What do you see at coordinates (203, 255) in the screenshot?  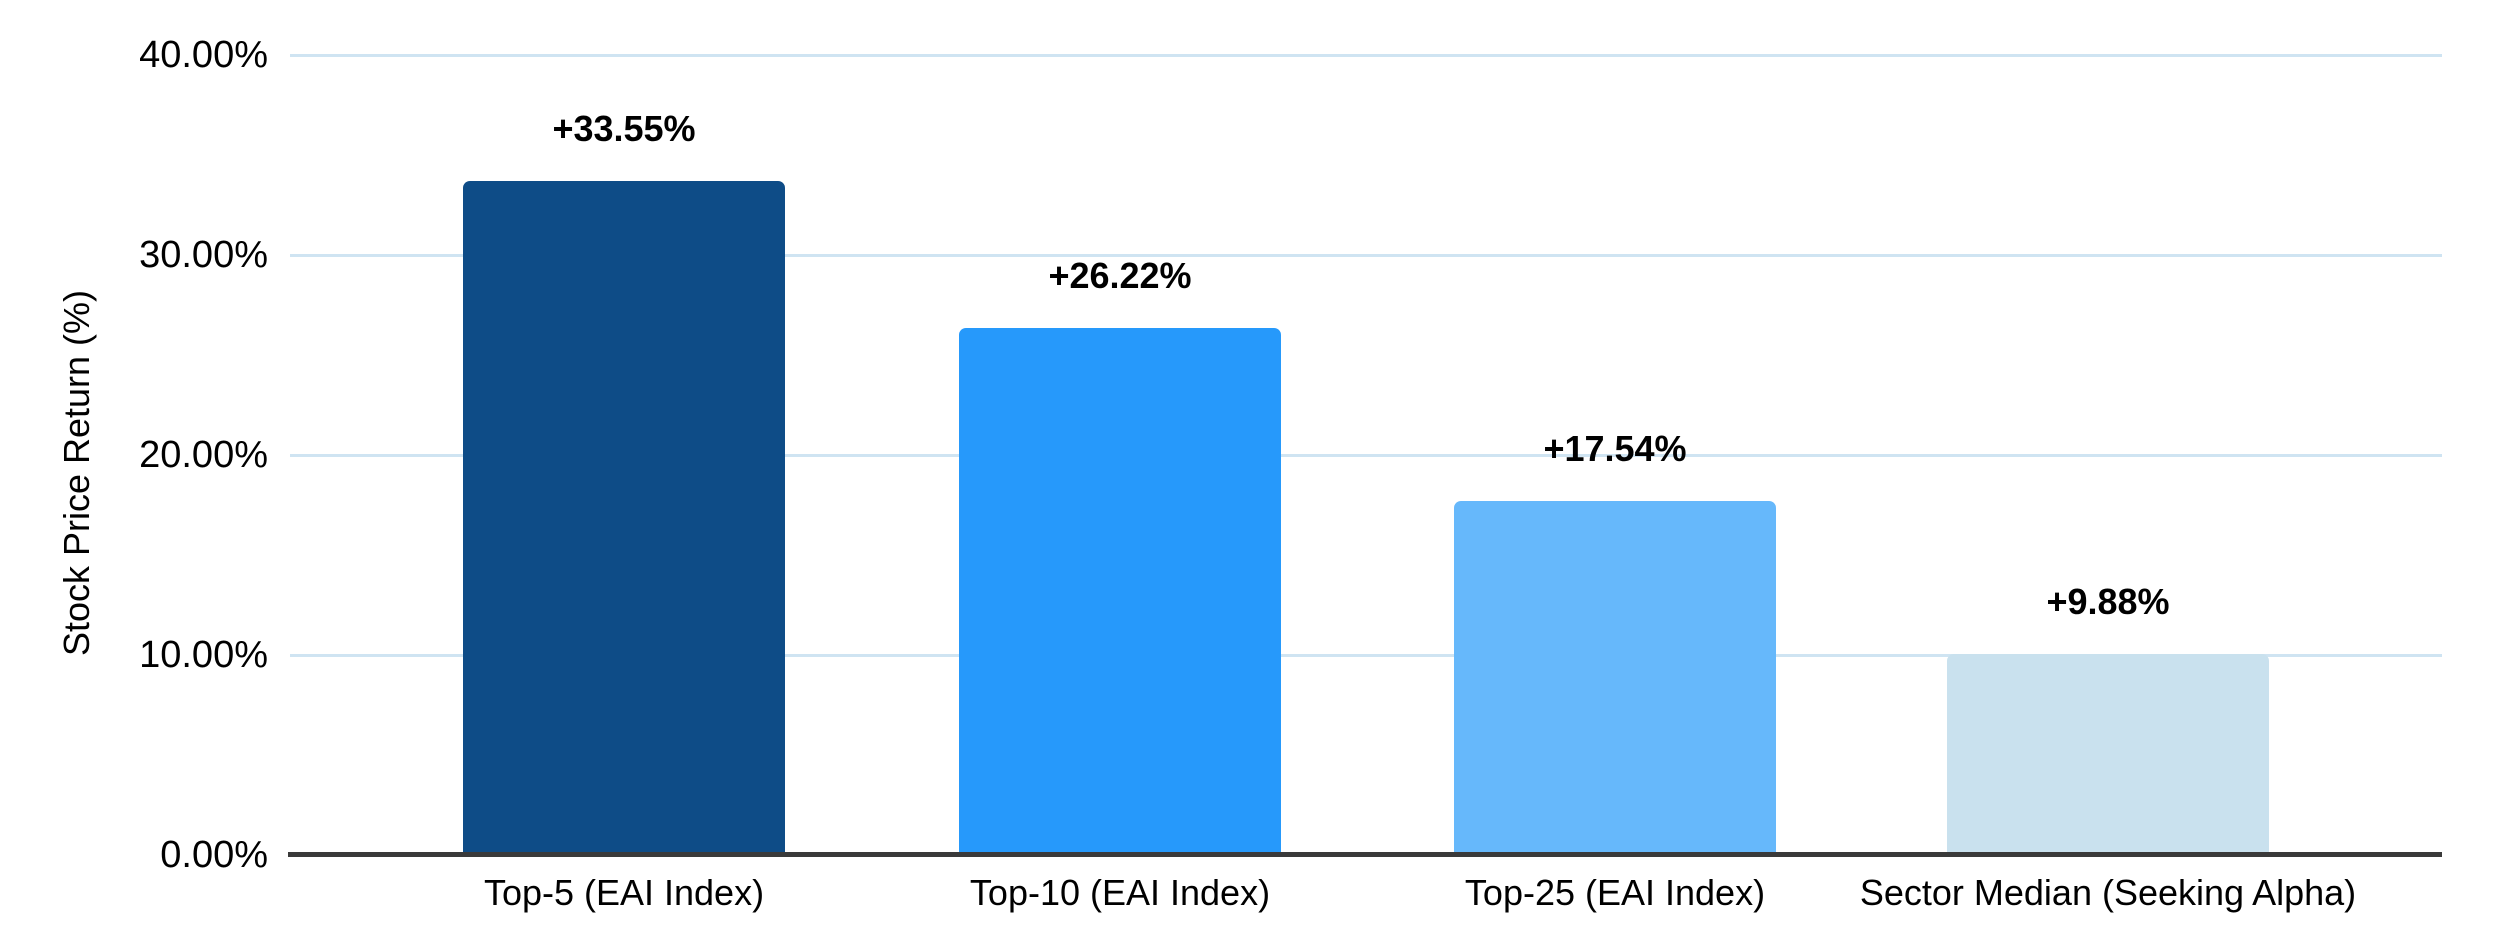 I see `y-tick-label: 30.00%` at bounding box center [203, 255].